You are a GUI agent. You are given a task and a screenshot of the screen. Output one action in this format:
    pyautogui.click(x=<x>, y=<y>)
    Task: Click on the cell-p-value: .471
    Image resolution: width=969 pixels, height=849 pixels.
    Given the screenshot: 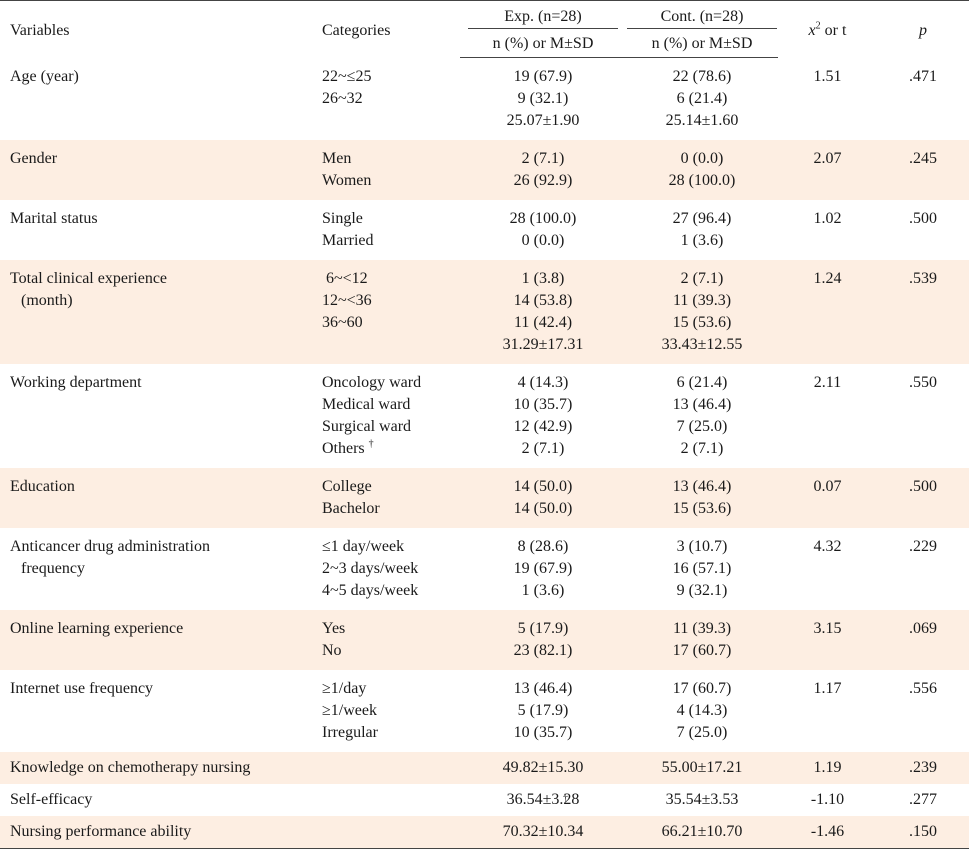 What is the action you would take?
    pyautogui.click(x=923, y=76)
    